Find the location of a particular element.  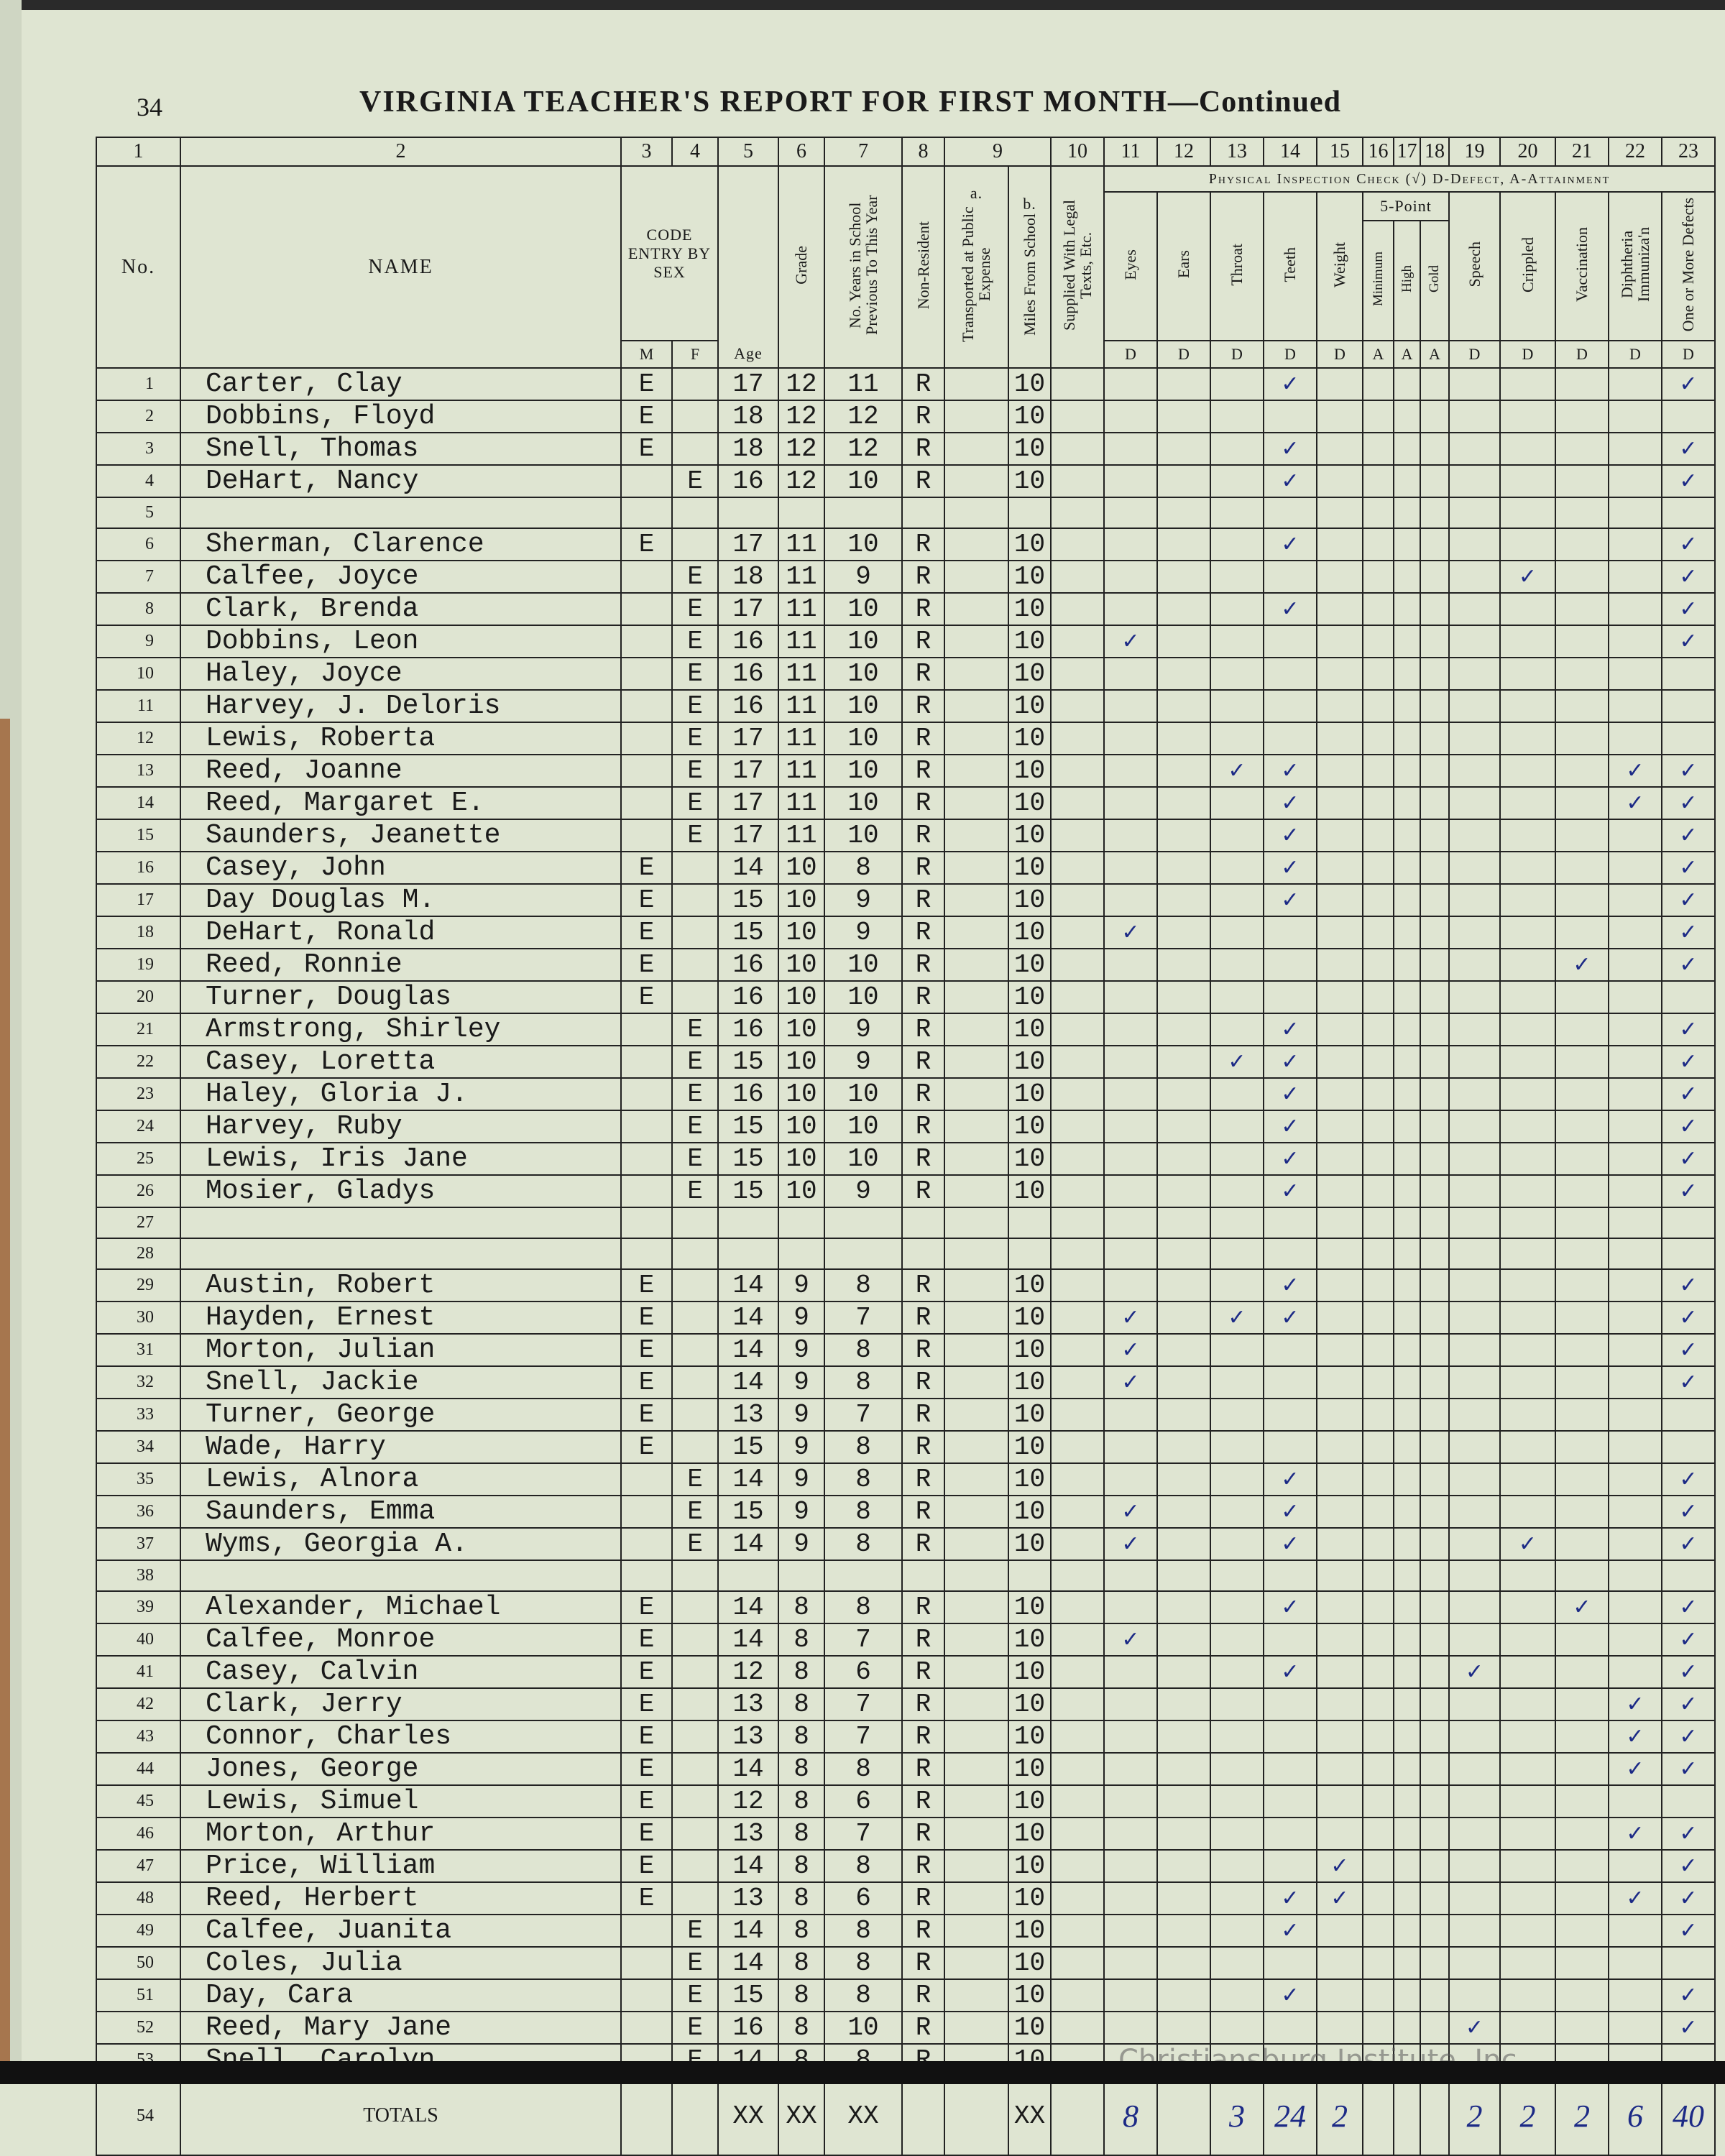

table-row: 29 Austin, Robert E 14 9 8 R 10 ✓ ✓ is located at coordinates (906, 1285).